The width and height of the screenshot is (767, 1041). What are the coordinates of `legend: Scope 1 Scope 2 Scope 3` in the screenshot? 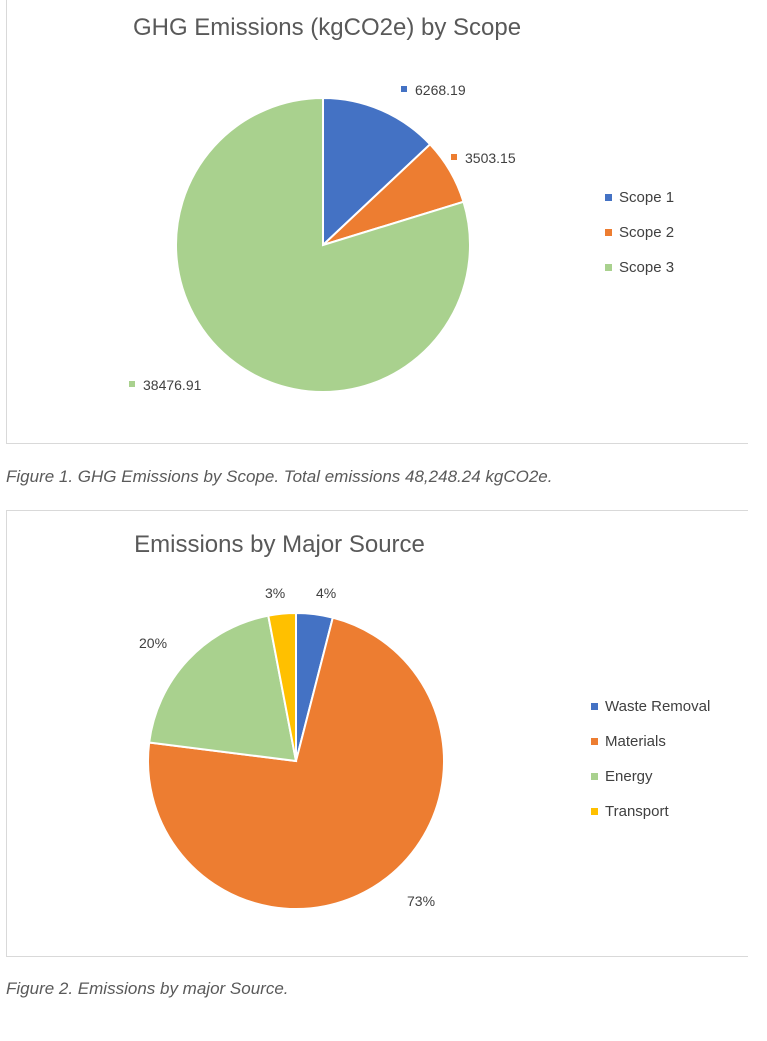 It's located at (639, 232).